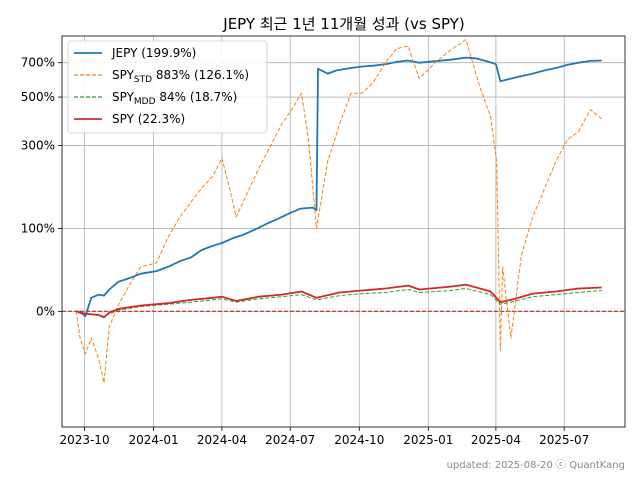 The image size is (640, 480). Describe the element at coordinates (154, 440) in the screenshot. I see `x-tick-label: 2024-01` at that location.